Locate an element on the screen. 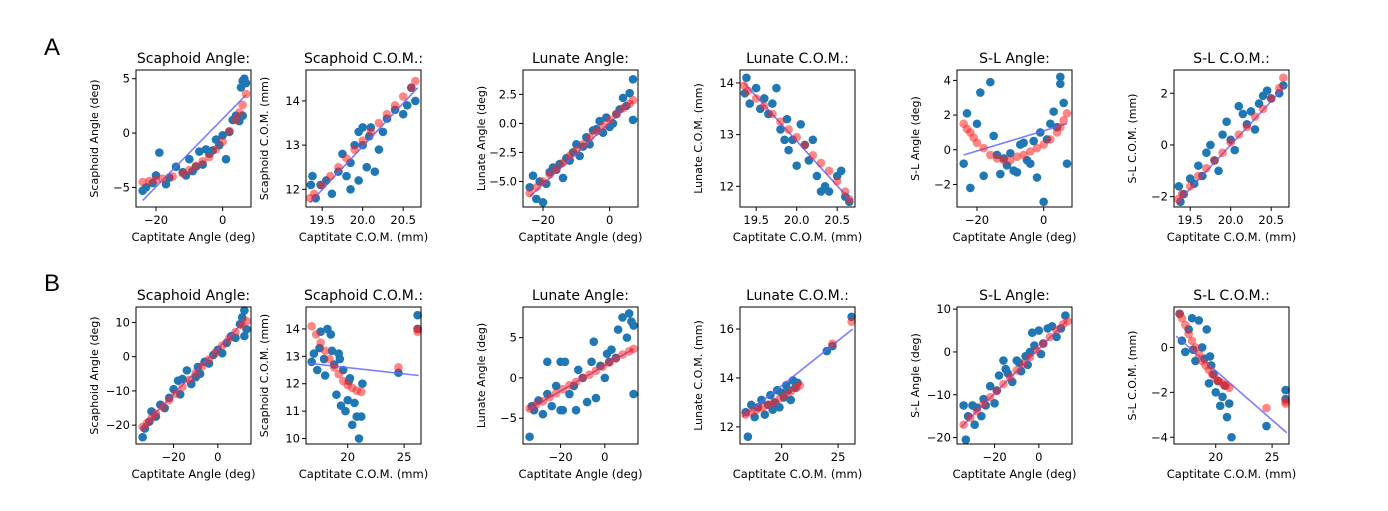  x-tick-label: 0 is located at coordinates (604, 457).